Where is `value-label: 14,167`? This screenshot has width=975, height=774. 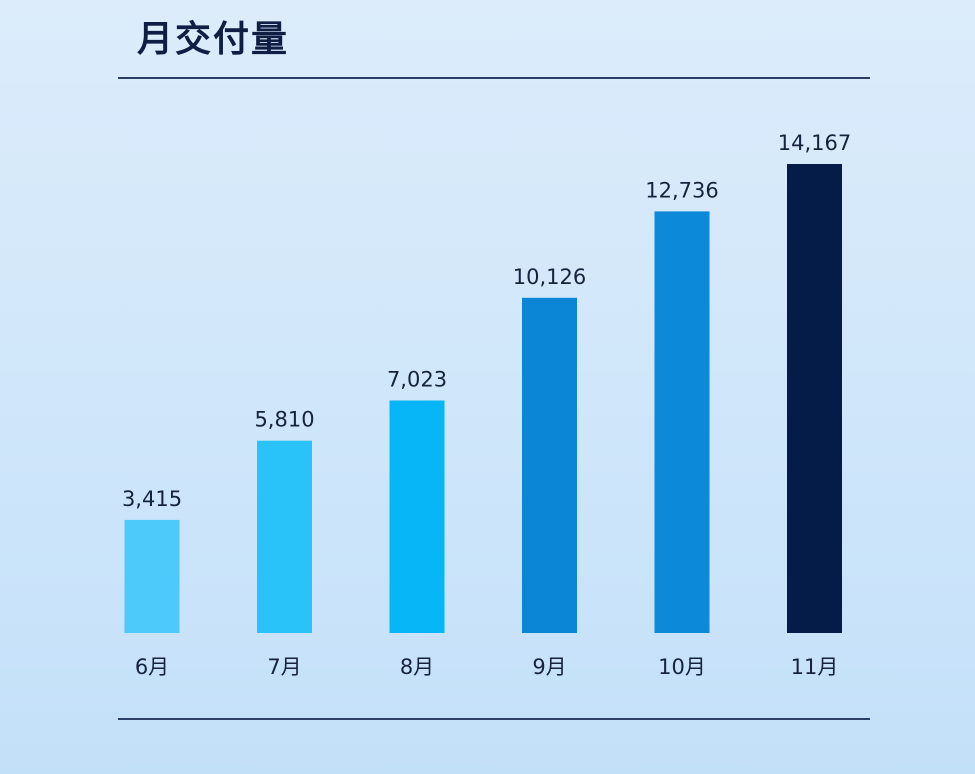
value-label: 14,167 is located at coordinates (814, 143).